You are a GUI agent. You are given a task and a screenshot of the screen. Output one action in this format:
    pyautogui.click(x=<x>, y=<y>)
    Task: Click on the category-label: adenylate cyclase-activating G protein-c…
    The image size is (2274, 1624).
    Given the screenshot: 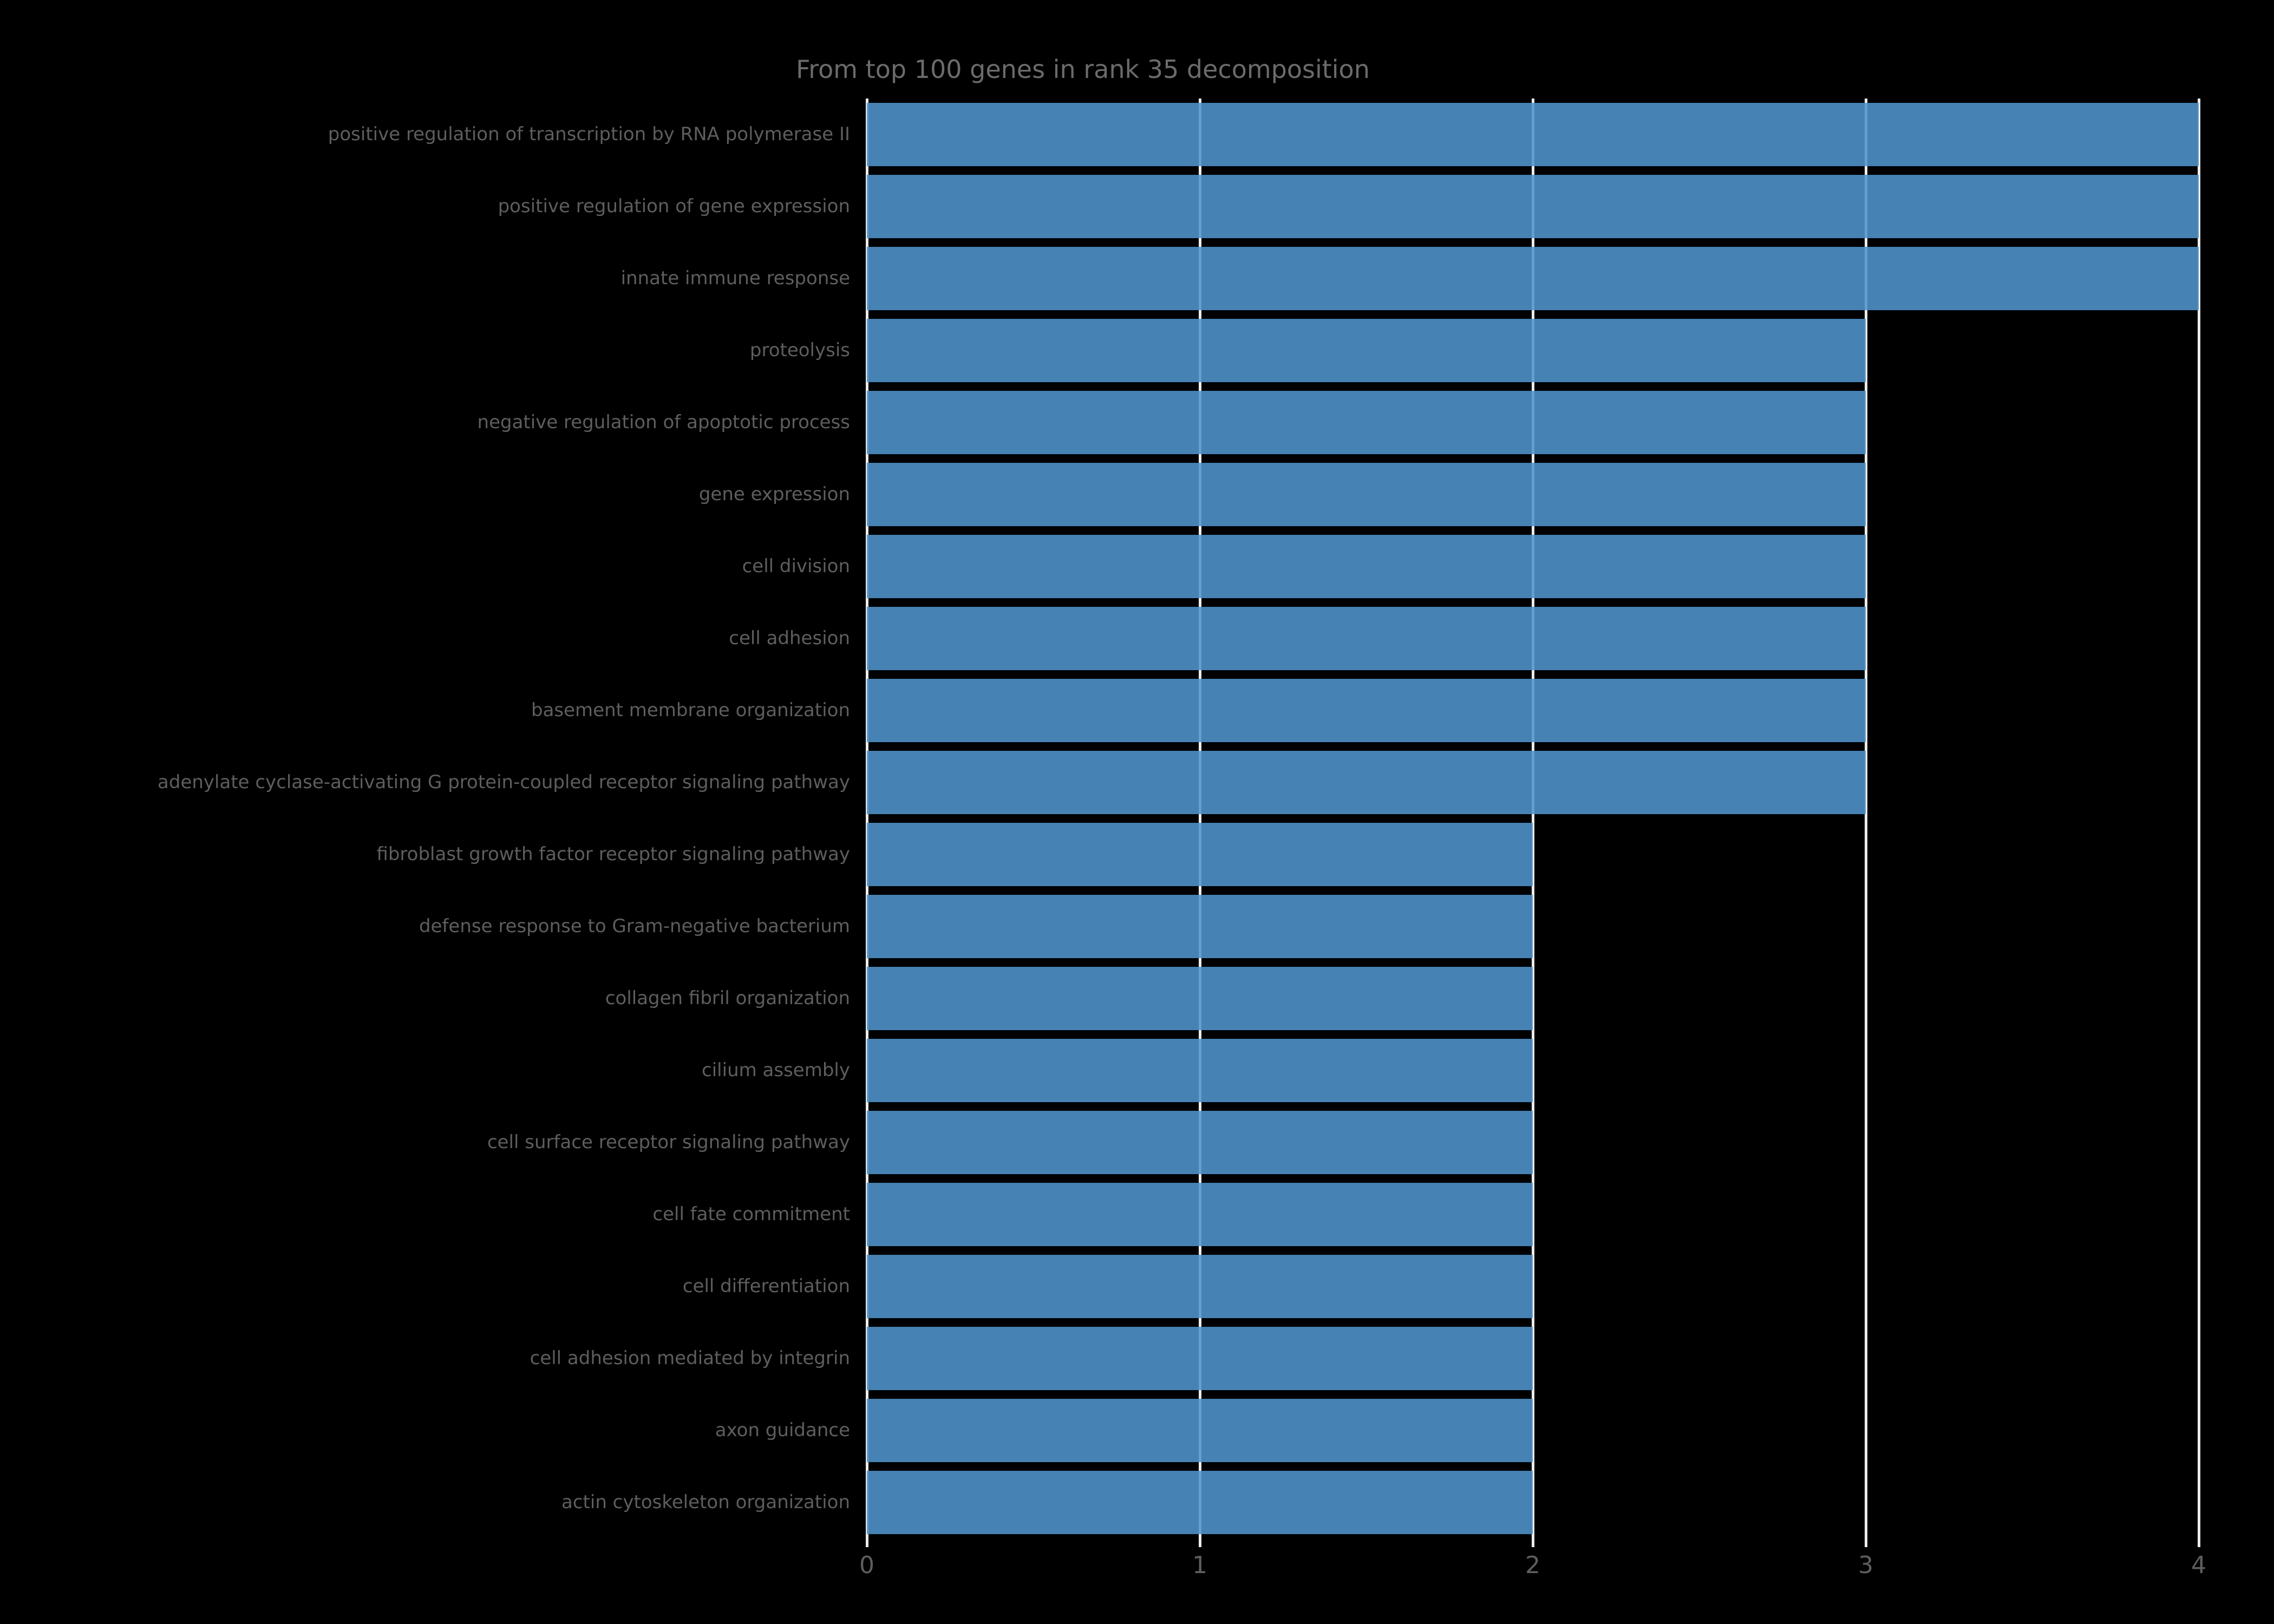 What is the action you would take?
    pyautogui.click(x=504, y=782)
    